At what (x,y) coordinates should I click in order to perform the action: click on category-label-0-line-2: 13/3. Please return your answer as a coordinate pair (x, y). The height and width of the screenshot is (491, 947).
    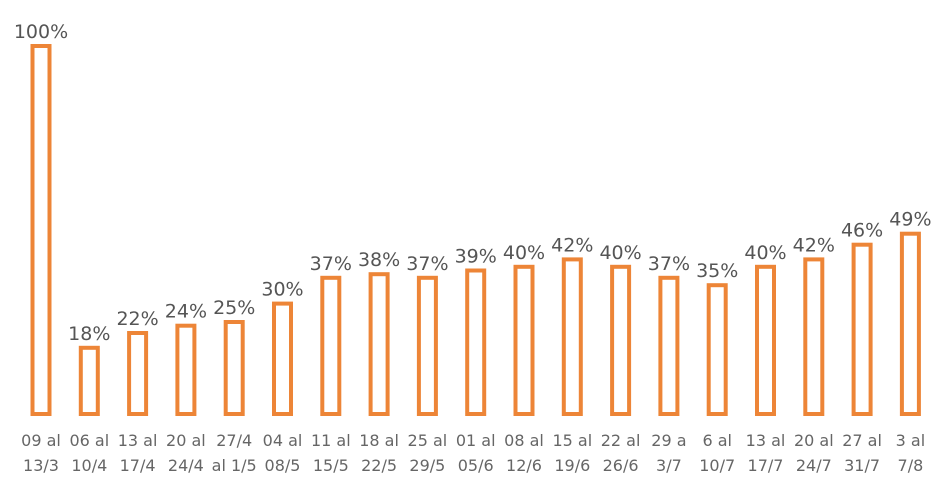
    Looking at the image, I should click on (41, 465).